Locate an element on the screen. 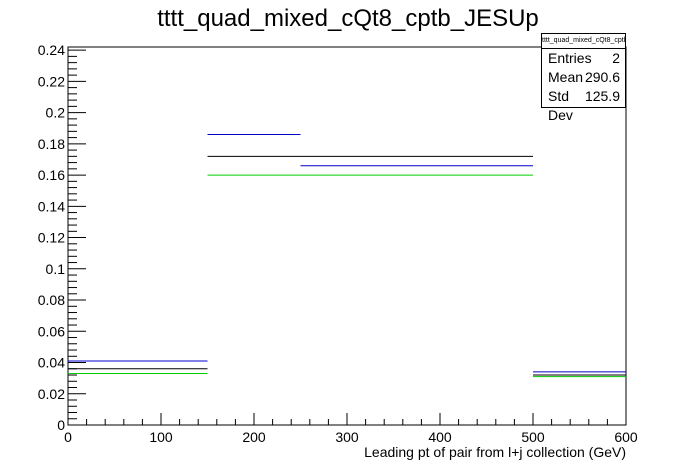 Image resolution: width=696 pixels, height=472 pixels. stats-row-entries: Entries 2 is located at coordinates (583, 58).